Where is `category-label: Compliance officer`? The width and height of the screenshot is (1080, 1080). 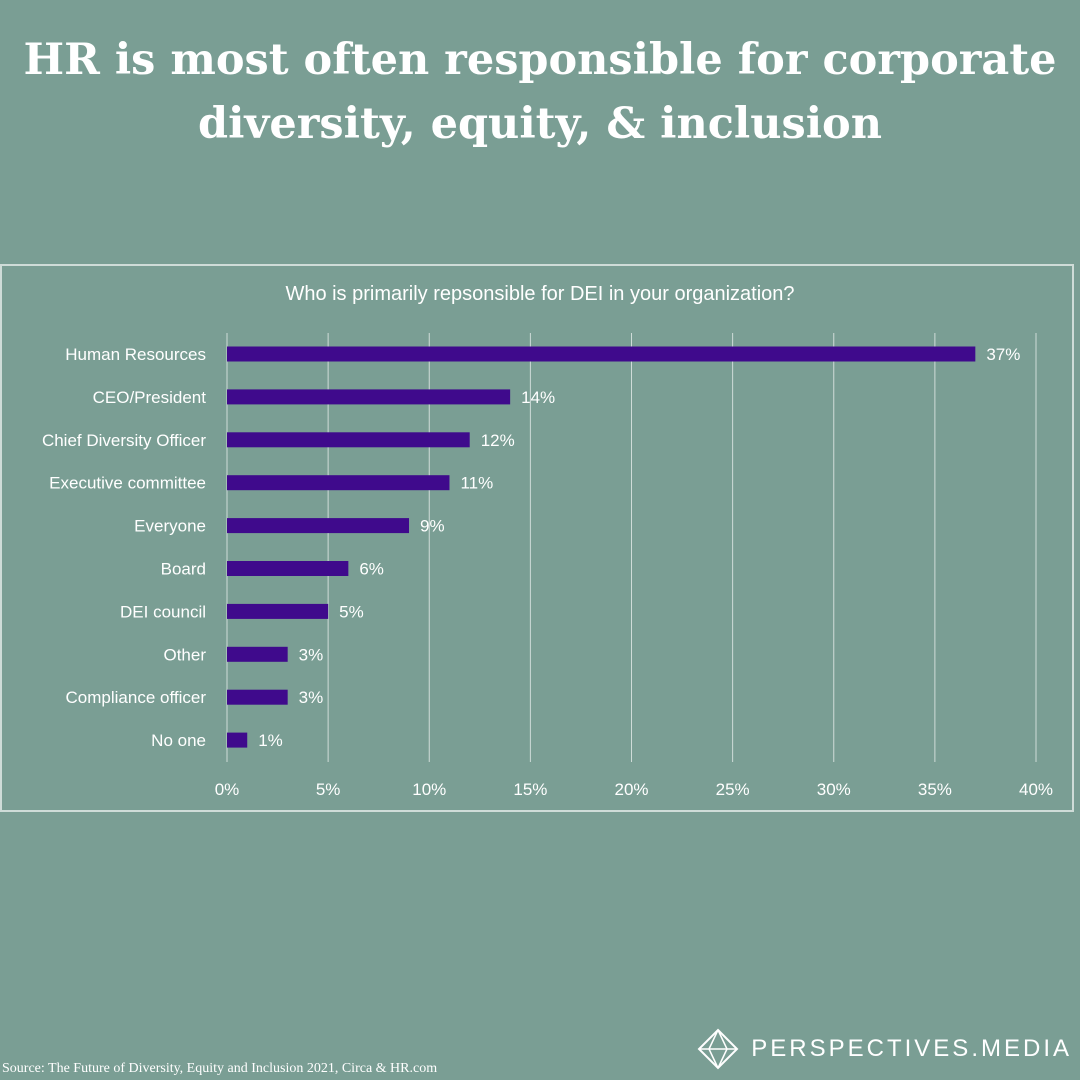 category-label: Compliance officer is located at coordinates (136, 697).